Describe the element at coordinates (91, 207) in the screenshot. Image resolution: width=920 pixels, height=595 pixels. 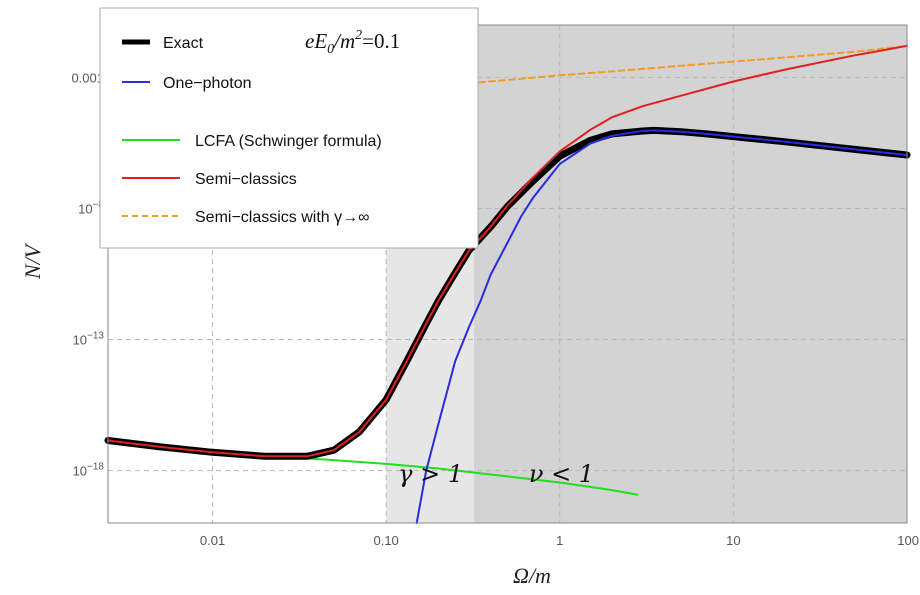
I see `y-tick-label: 10−8` at that location.